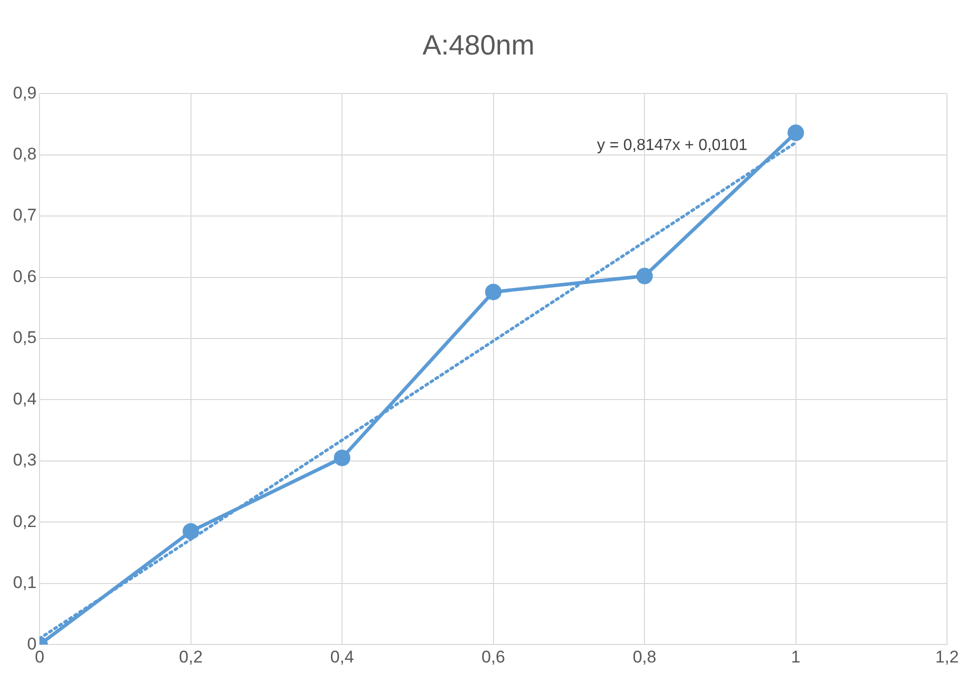 The image size is (977, 681). Describe the element at coordinates (947, 656) in the screenshot. I see `x-tick-label: 1,2` at that location.